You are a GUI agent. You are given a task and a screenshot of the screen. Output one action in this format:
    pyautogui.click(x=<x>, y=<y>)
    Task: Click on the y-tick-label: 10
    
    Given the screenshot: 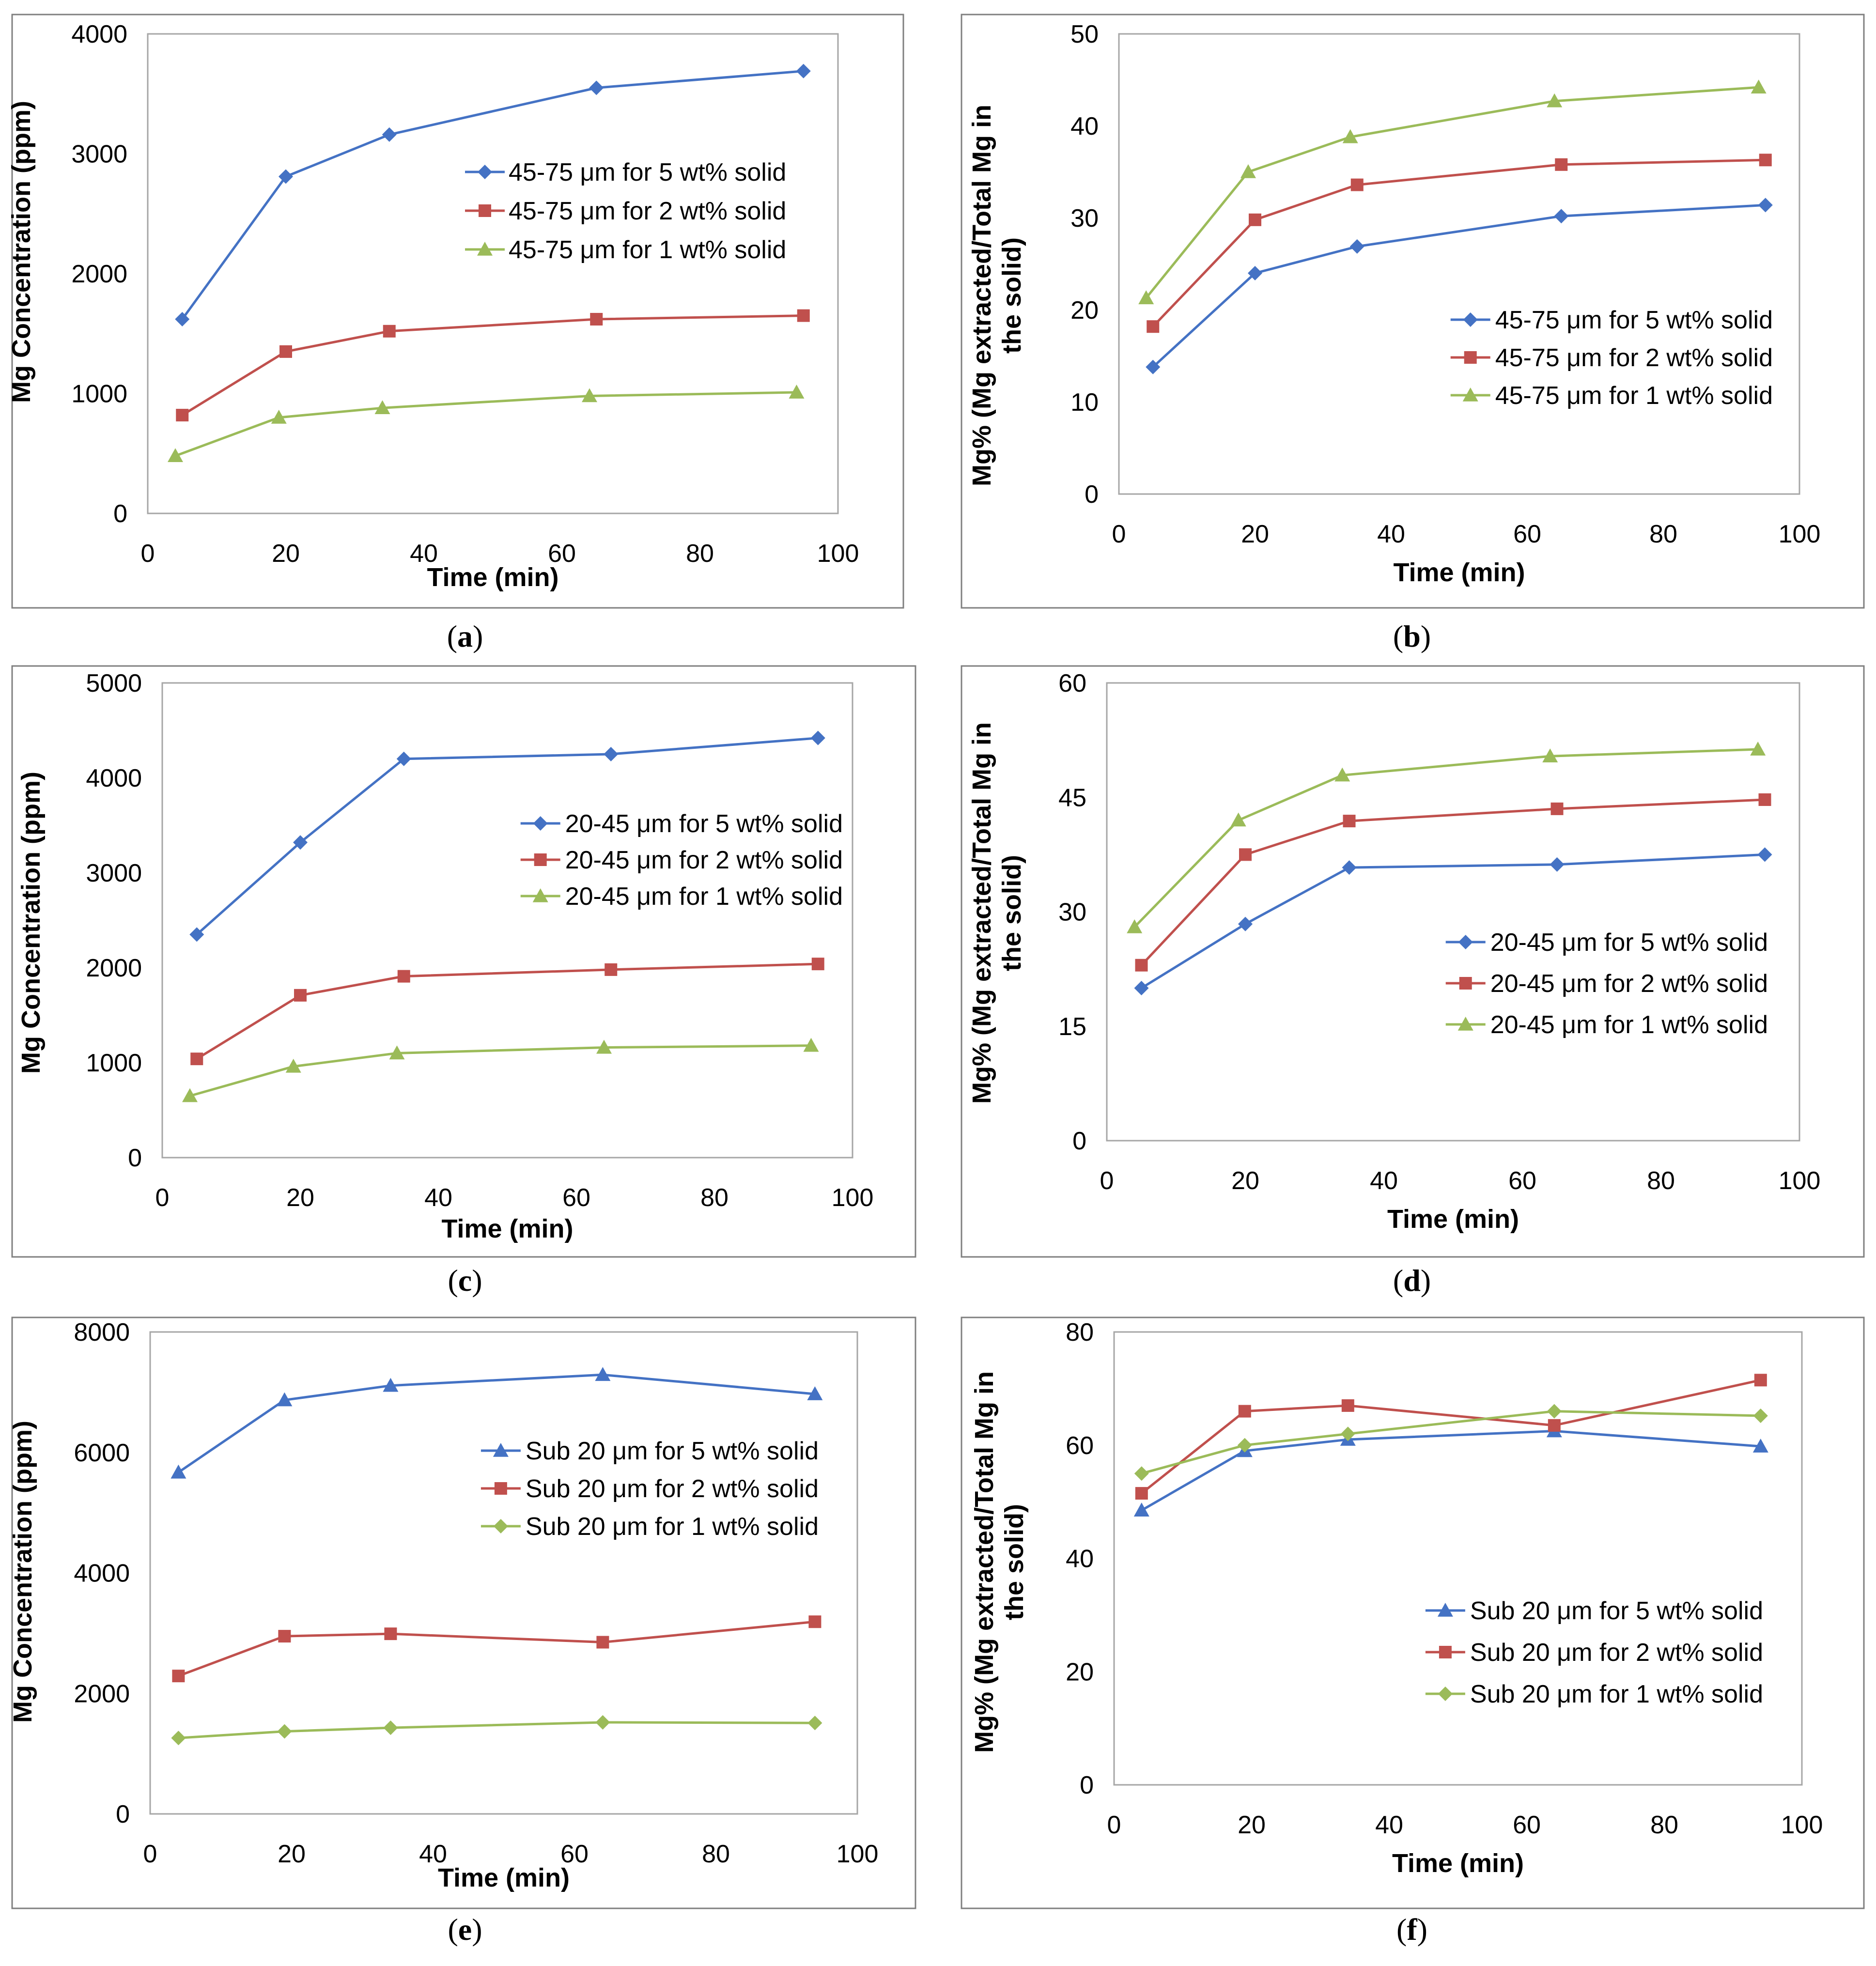 What is the action you would take?
    pyautogui.click(x=1084, y=402)
    